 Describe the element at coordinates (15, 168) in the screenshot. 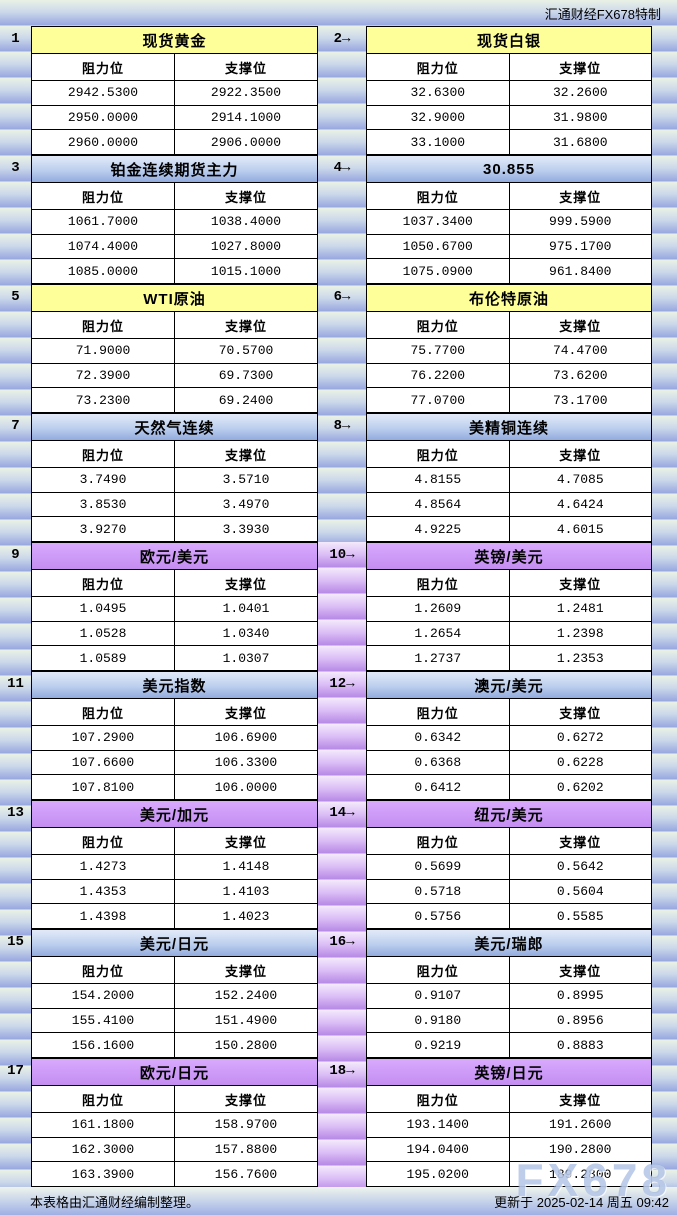

I see `section-number: 3` at that location.